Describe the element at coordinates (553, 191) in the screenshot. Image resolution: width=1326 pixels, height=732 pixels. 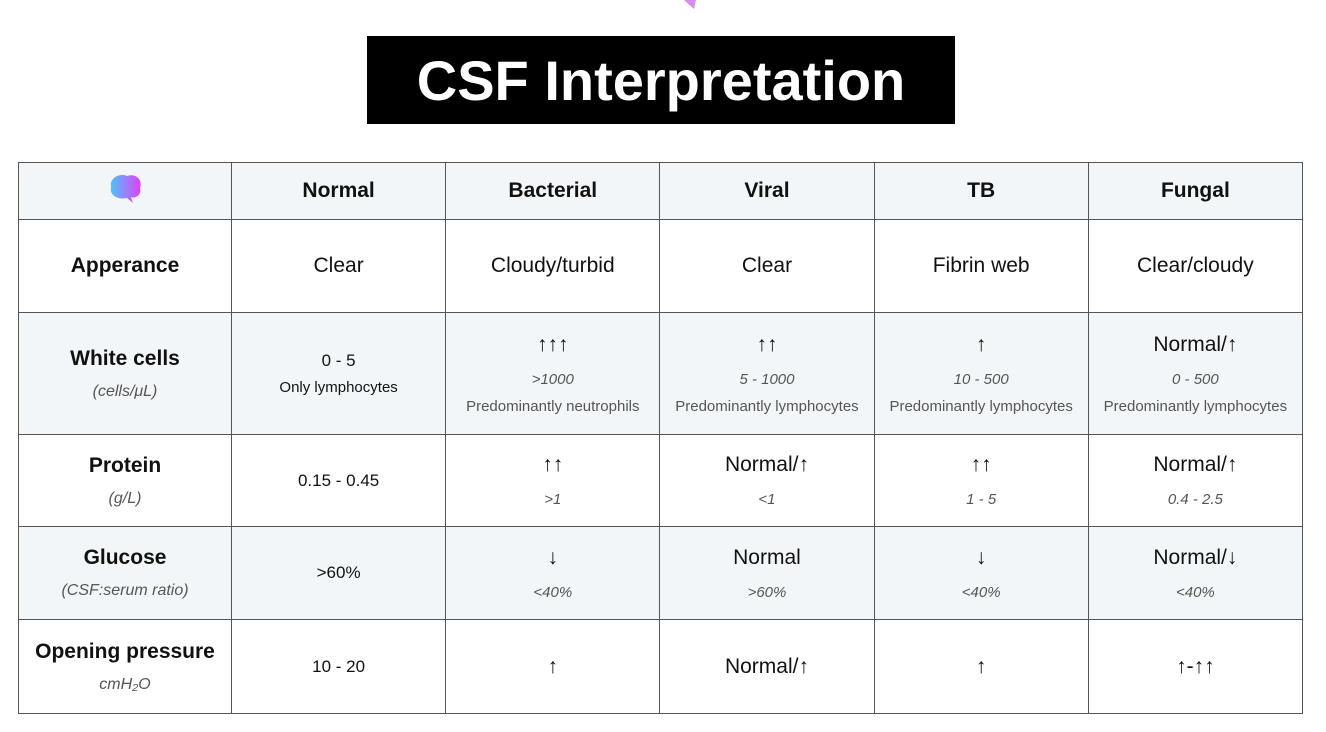
I see `column-header: Bacterial` at that location.